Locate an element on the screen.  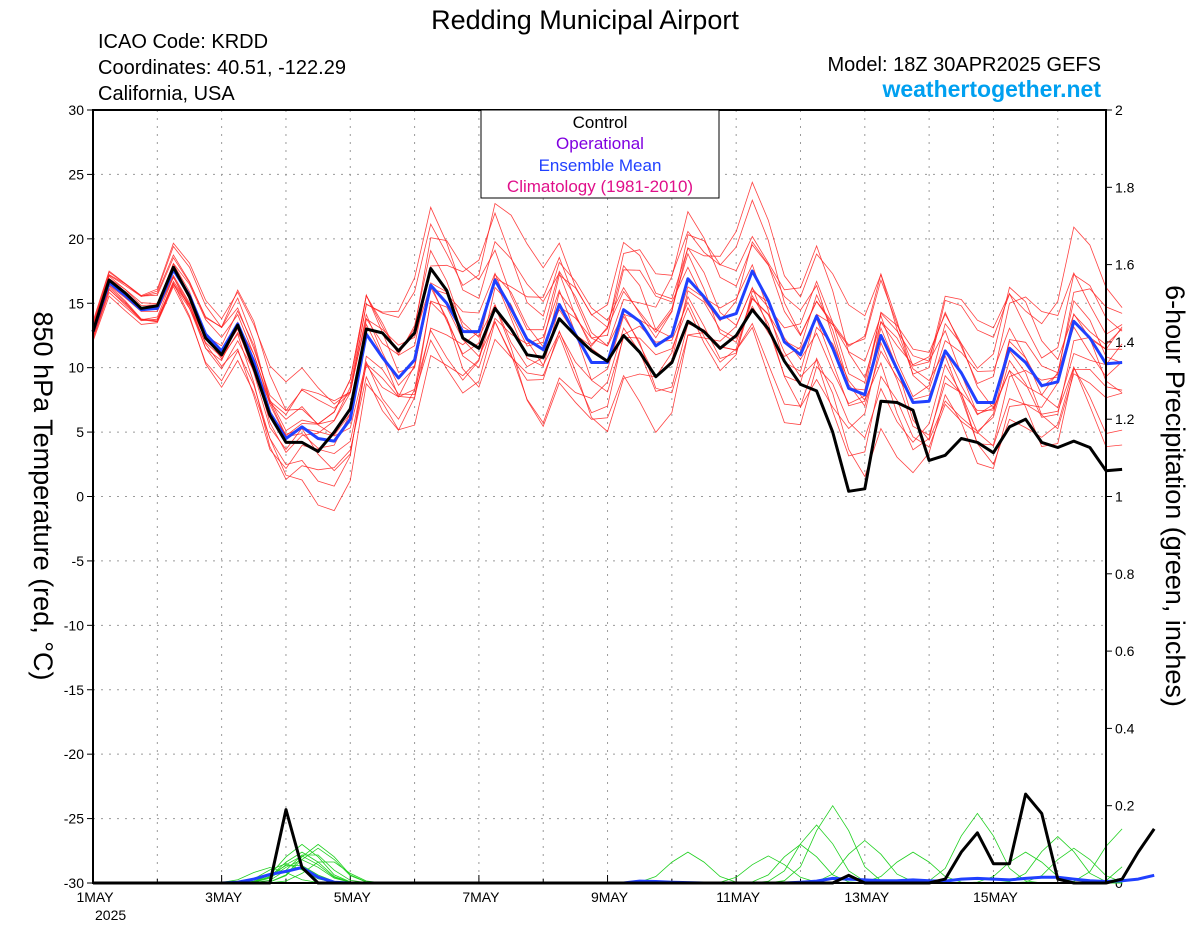
x-tick-label: 13MAY is located at coordinates (867, 897).